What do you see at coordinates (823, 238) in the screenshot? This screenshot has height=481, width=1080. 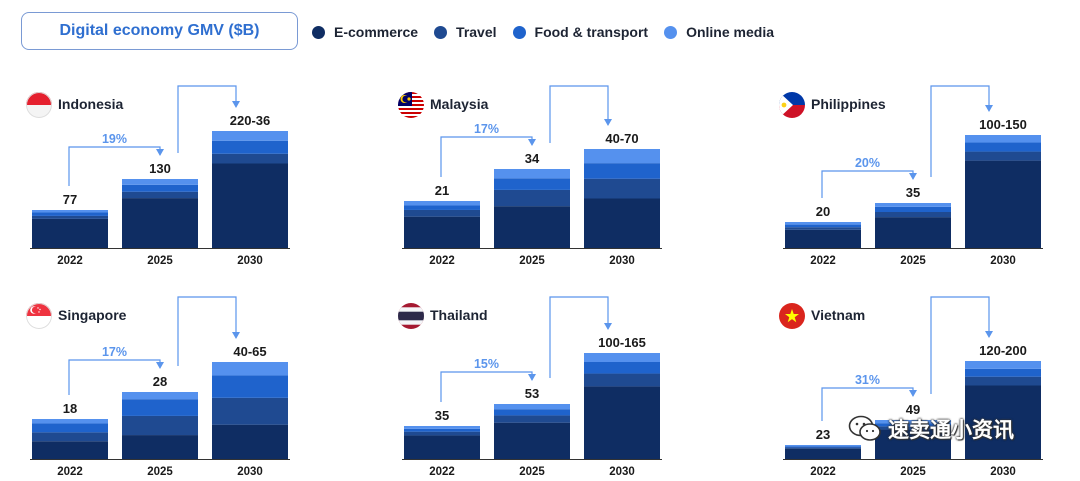 I see `bar-segment-philippines-2022-e-commerce` at bounding box center [823, 238].